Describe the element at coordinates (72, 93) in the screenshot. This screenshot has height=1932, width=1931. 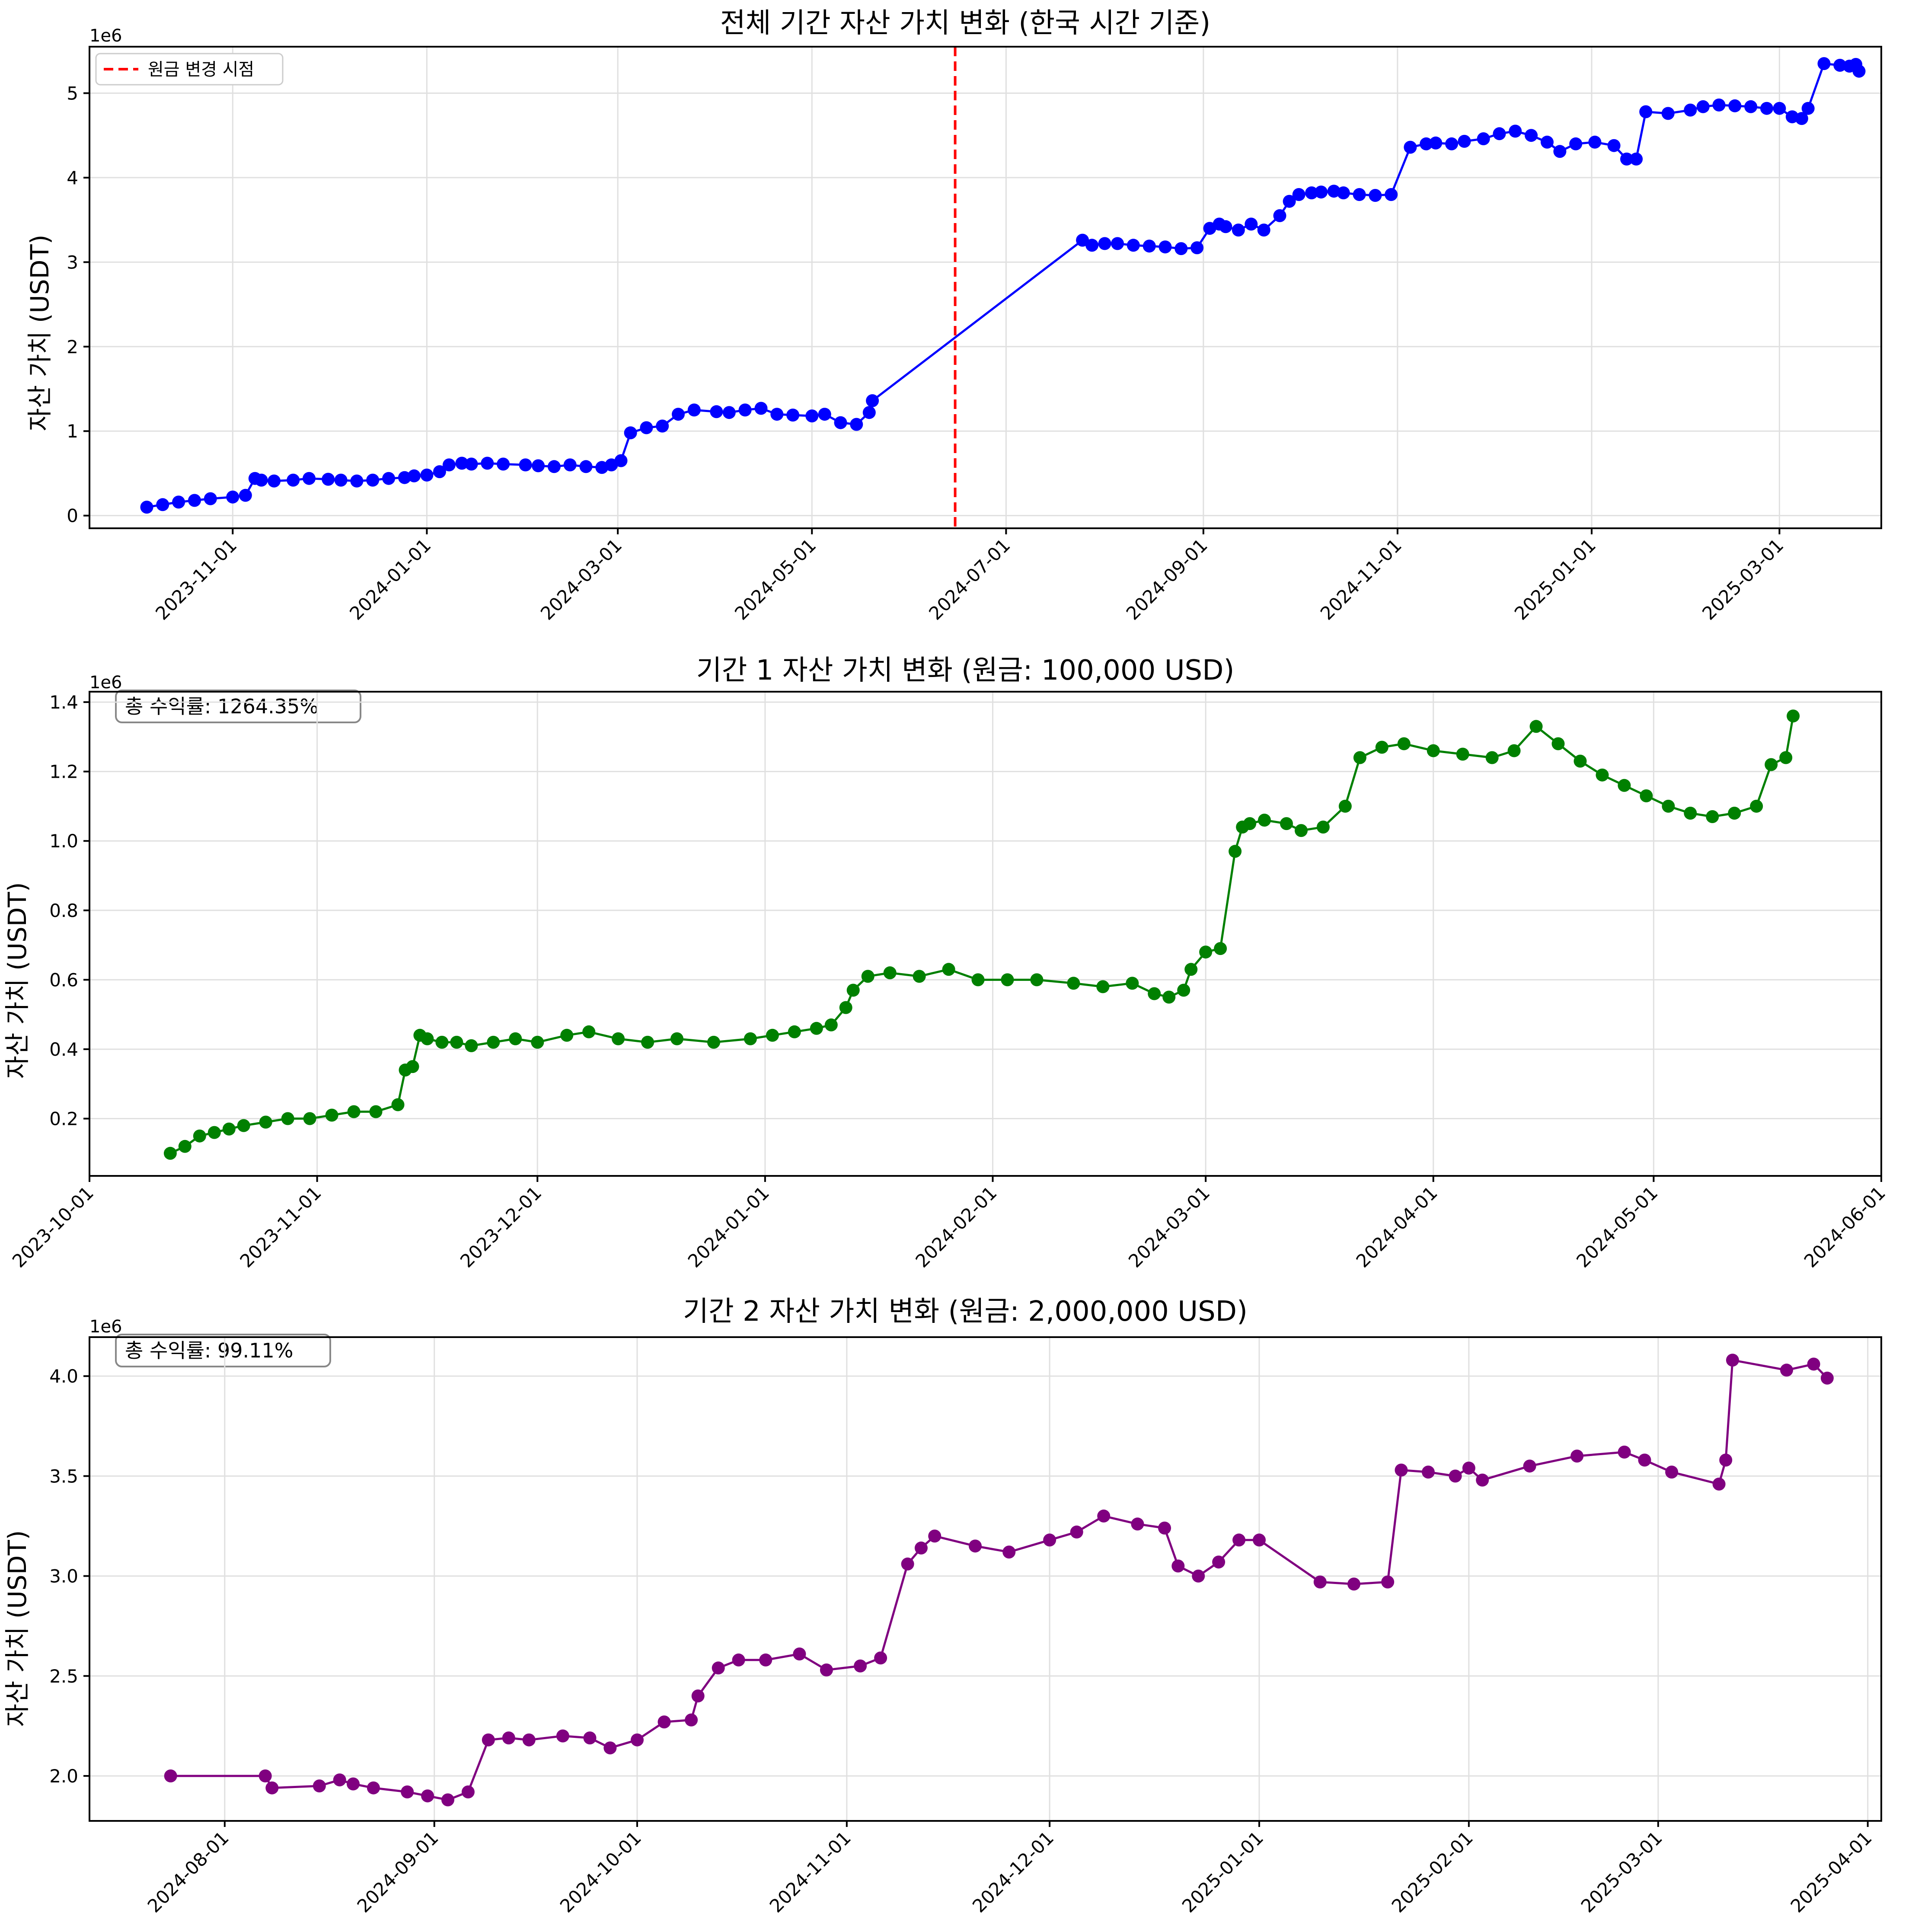
I see `y-tick-label: 5` at that location.